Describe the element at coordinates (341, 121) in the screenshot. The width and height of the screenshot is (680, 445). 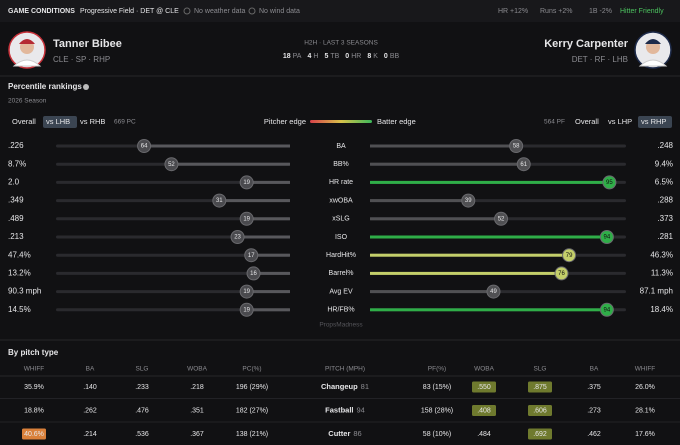
I see `legend-gradient` at that location.